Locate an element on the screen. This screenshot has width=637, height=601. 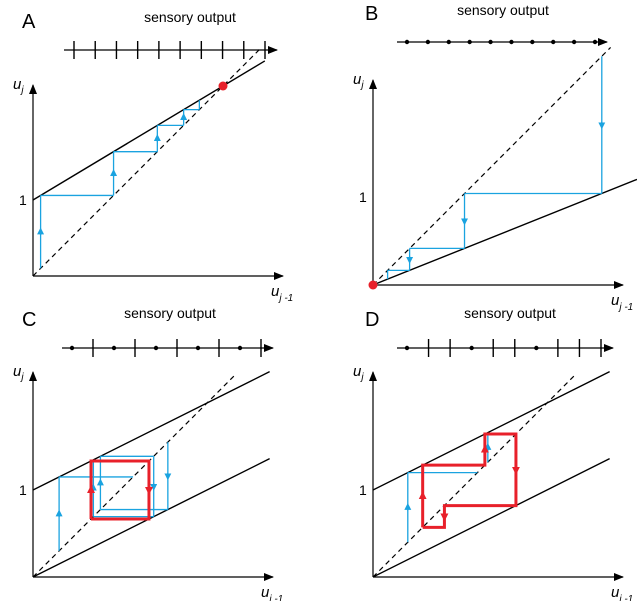
limit-cycle is located at coordinates (120, 490).